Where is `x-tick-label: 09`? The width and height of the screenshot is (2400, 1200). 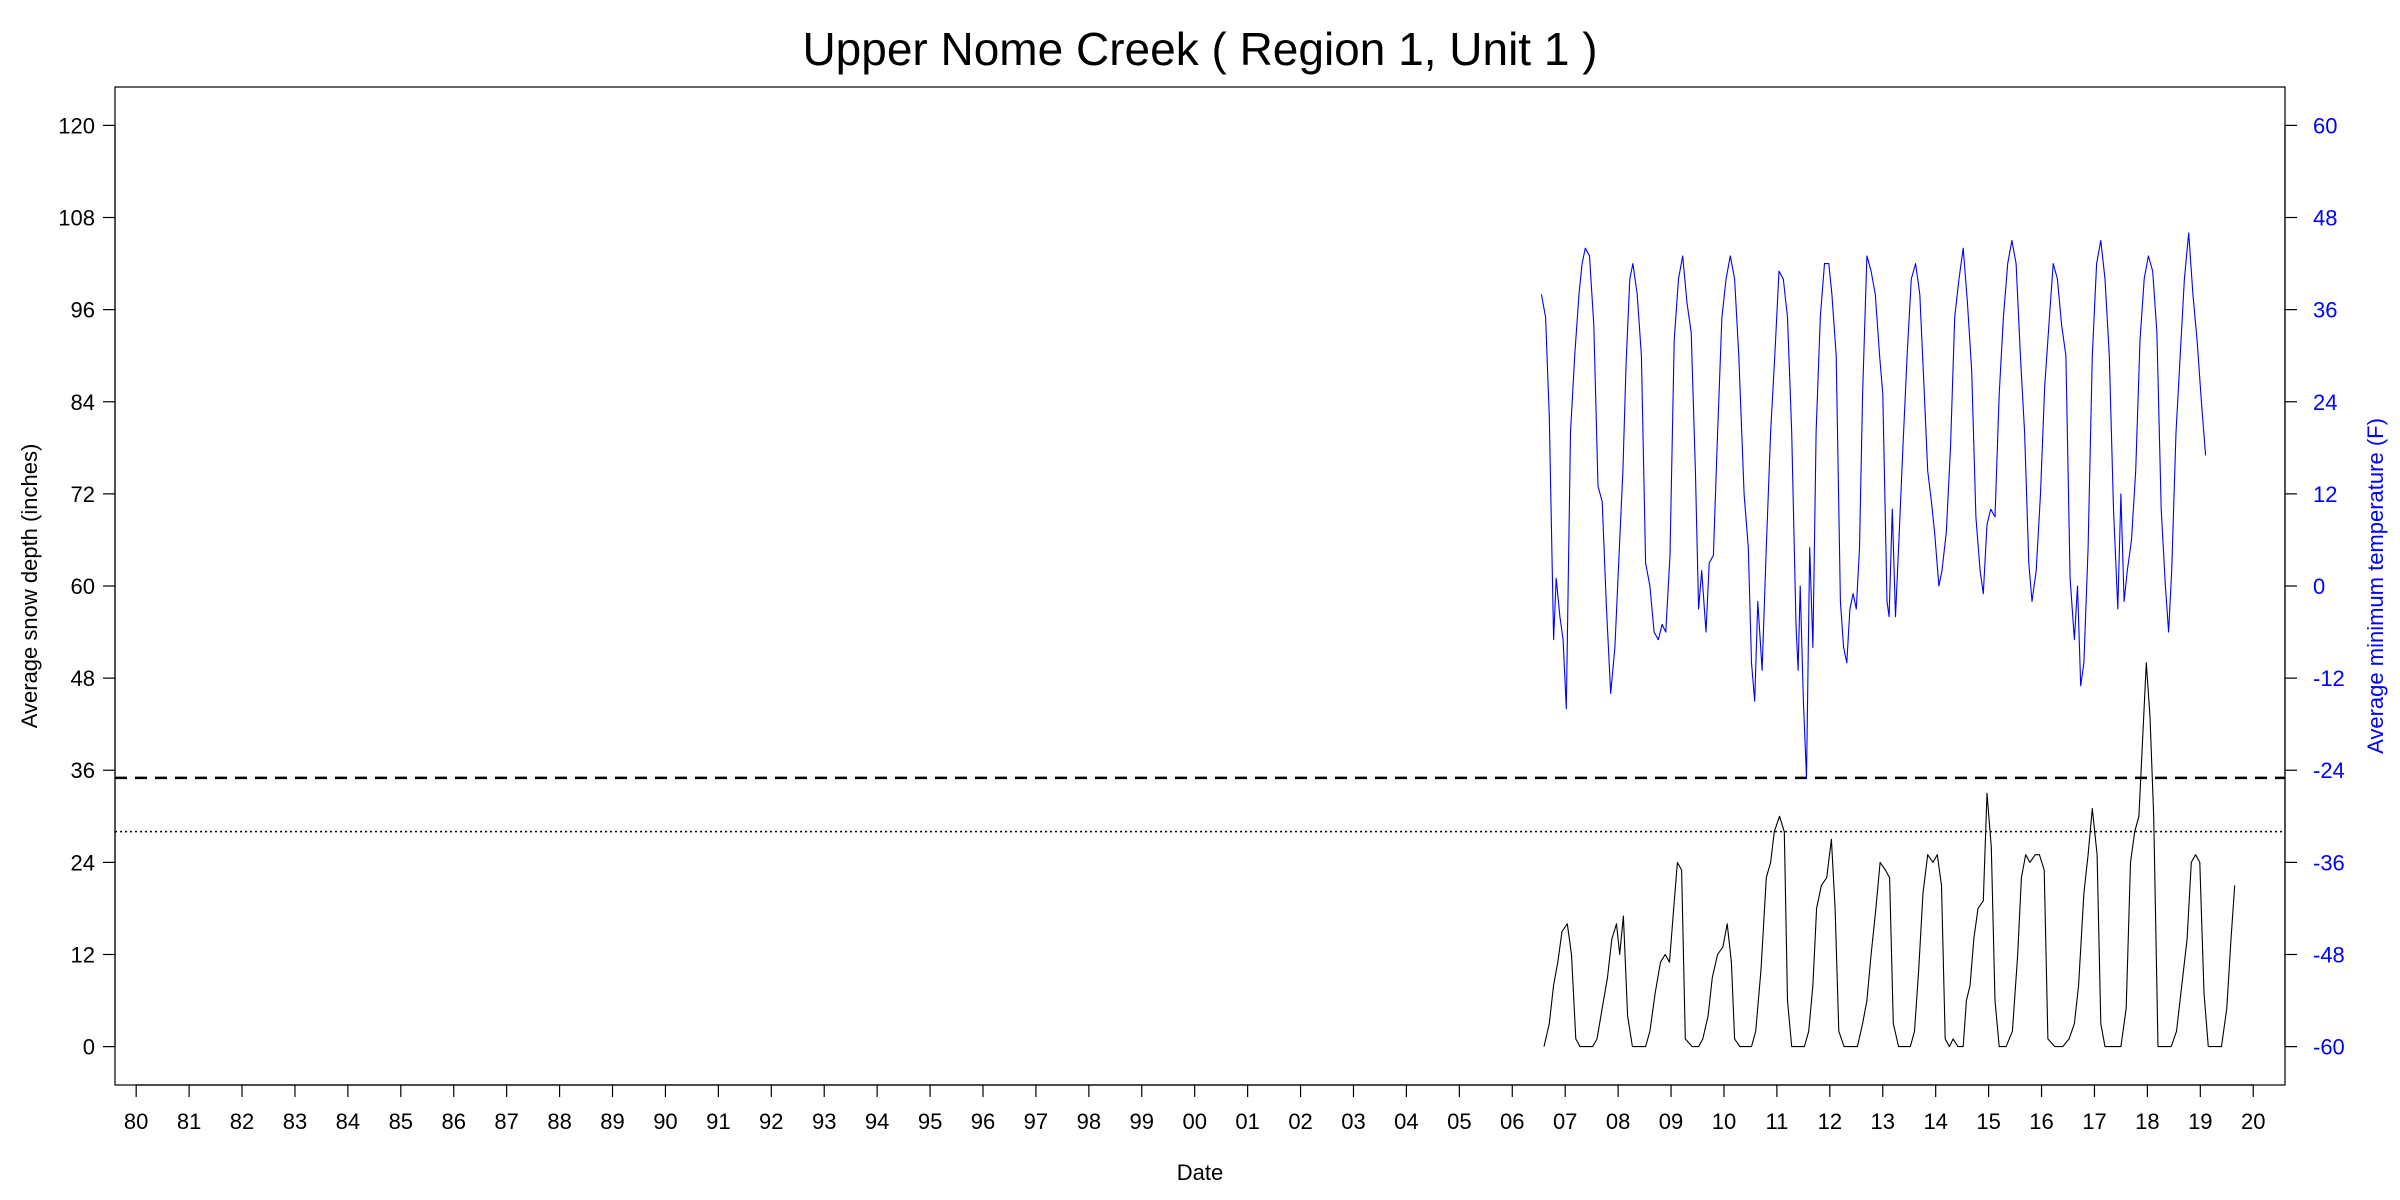
x-tick-label: 09 is located at coordinates (1671, 1121).